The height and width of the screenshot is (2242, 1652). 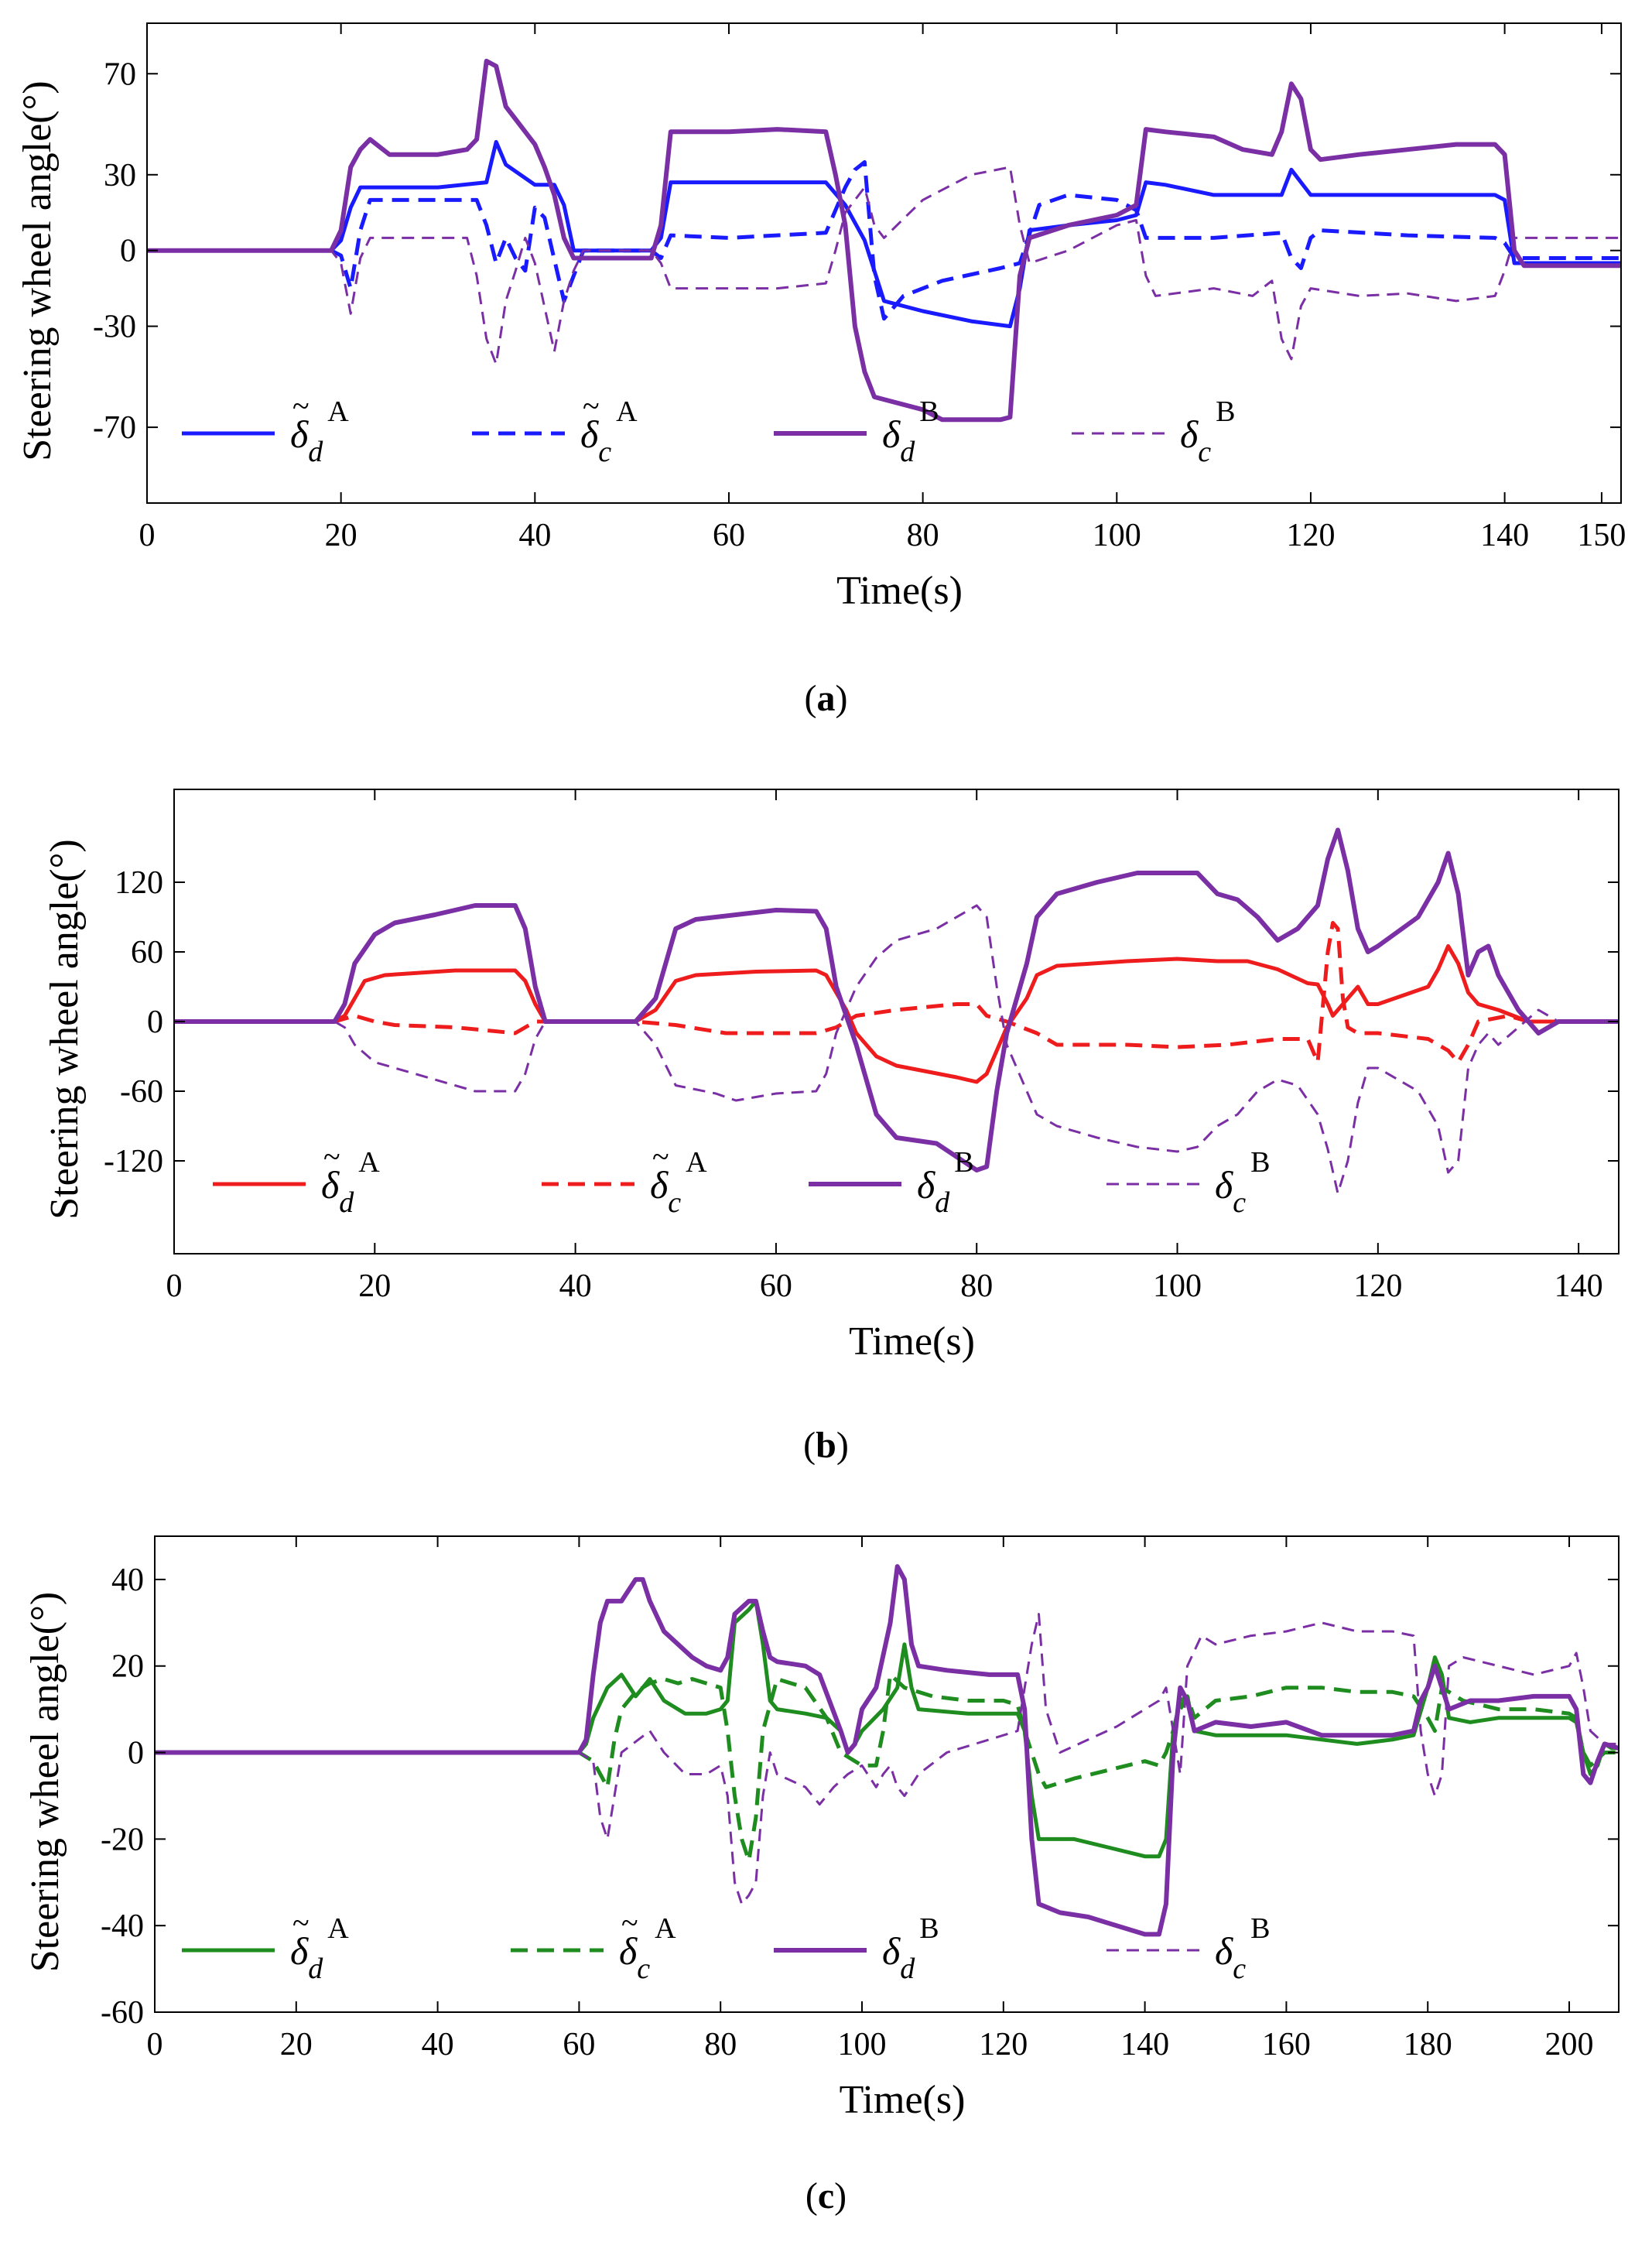 I want to click on chart-b-xtick-label-120: 120, so click(x=1378, y=1286).